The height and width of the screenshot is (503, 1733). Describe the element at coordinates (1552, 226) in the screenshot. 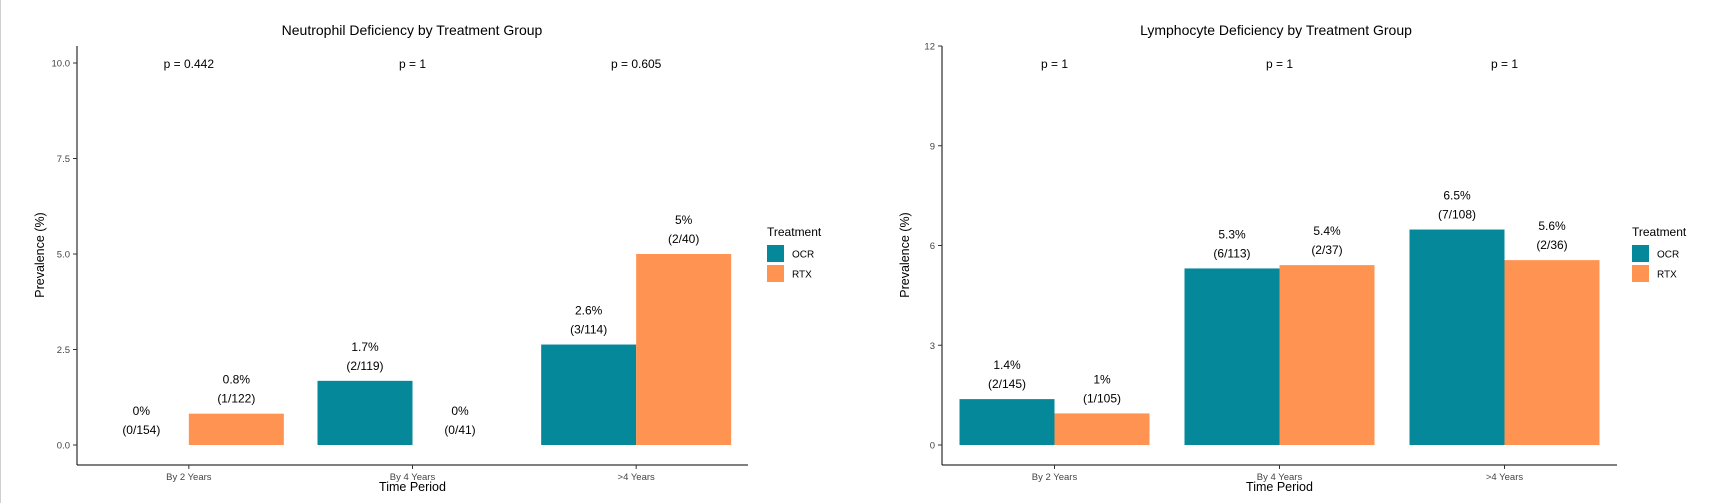

I see `chart2-bar-label-pct: 5.6%` at that location.